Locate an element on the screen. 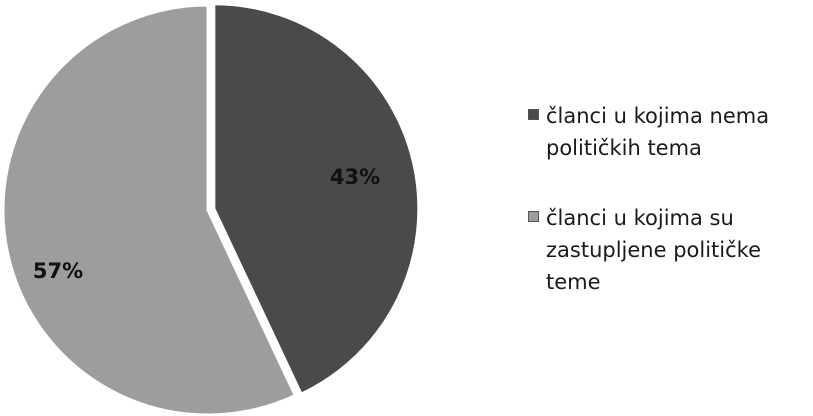 This screenshot has width=813, height=416. legend-swatch-light is located at coordinates (533, 216).